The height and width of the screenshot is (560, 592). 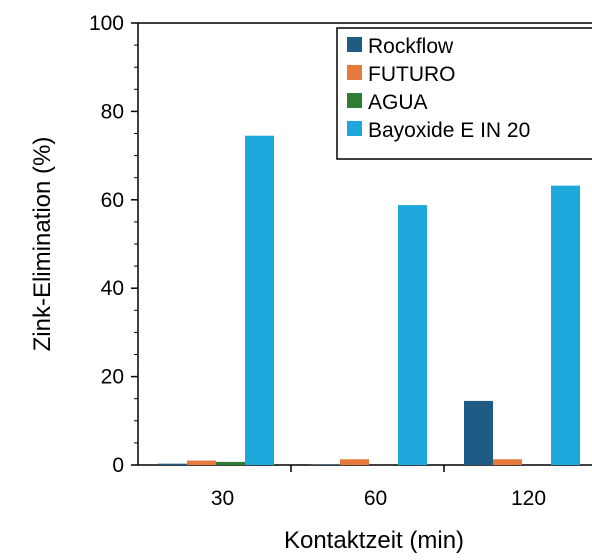 I want to click on y-axis-title: Zink-Elimination (%), so click(x=42, y=244).